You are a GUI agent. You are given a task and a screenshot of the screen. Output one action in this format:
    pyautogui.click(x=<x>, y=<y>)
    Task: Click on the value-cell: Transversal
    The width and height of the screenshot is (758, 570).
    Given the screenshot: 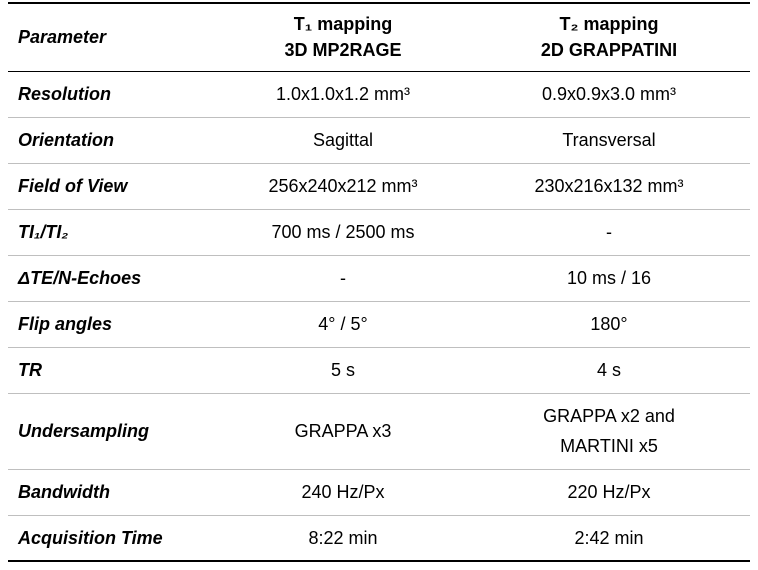 What is the action you would take?
    pyautogui.click(x=609, y=140)
    